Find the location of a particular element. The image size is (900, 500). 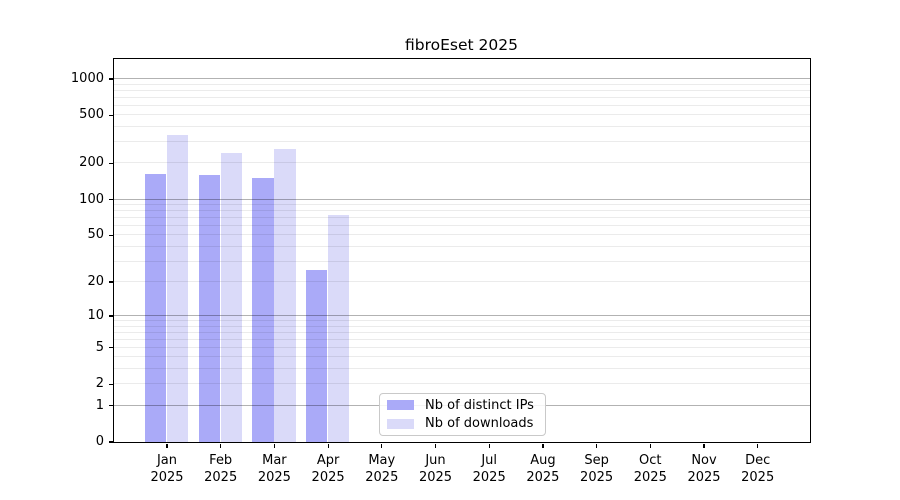

x-tick-aug is located at coordinates (543, 445).